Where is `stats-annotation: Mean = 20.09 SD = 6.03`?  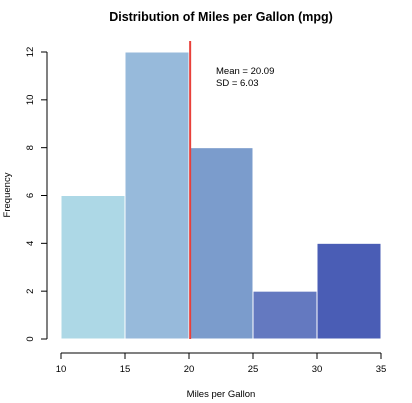 stats-annotation: Mean = 20.09 SD = 6.03 is located at coordinates (245, 77).